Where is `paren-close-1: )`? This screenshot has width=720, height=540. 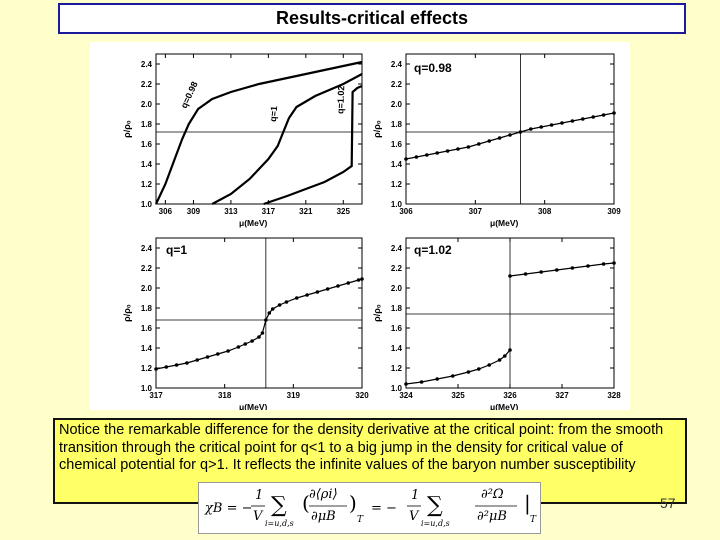 paren-close-1: ) is located at coordinates (353, 503).